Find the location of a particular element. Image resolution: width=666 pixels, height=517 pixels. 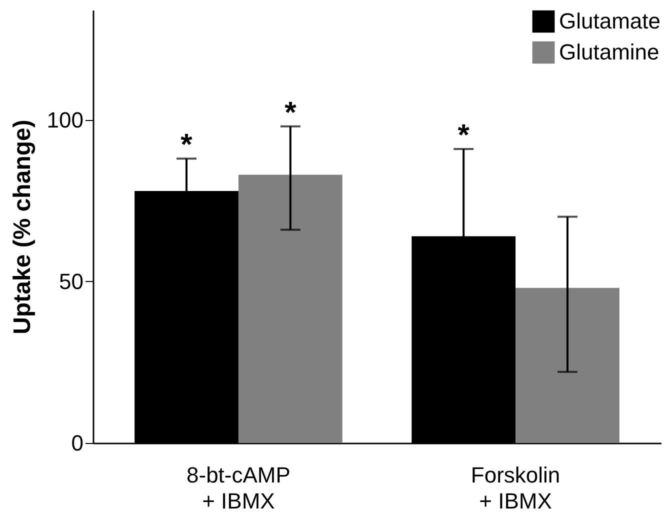

x-tick-label: 8-bt-cAMP + IBMX is located at coordinates (238, 488).